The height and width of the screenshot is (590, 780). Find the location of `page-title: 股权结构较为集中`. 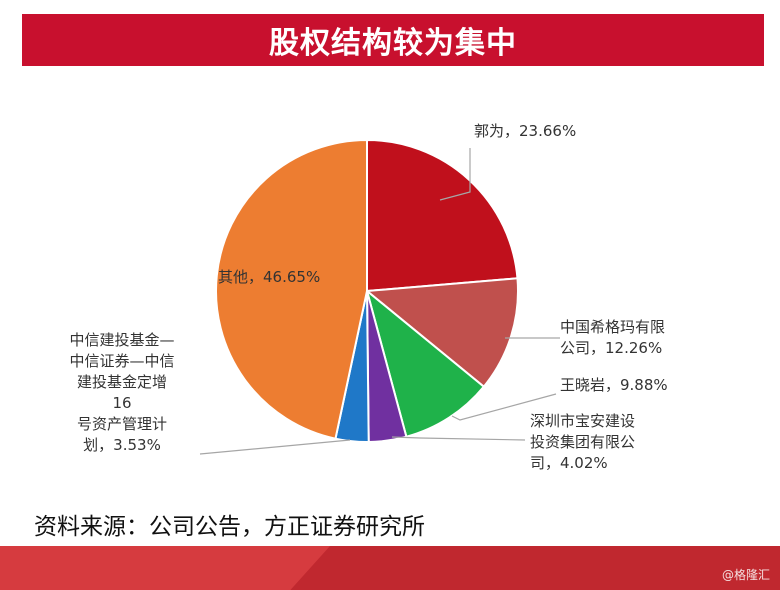

page-title: 股权结构较为集中 is located at coordinates (393, 43).